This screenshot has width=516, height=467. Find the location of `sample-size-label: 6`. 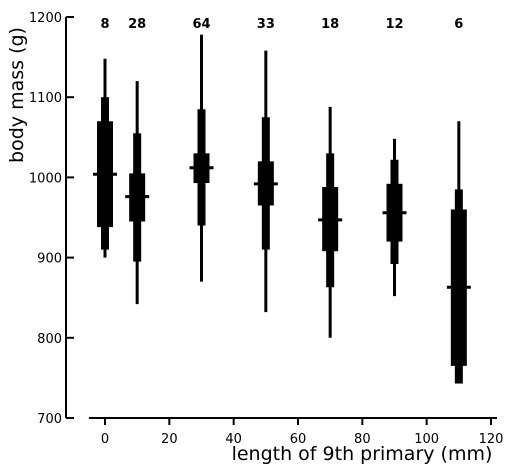

sample-size-label: 6 is located at coordinates (458, 24).